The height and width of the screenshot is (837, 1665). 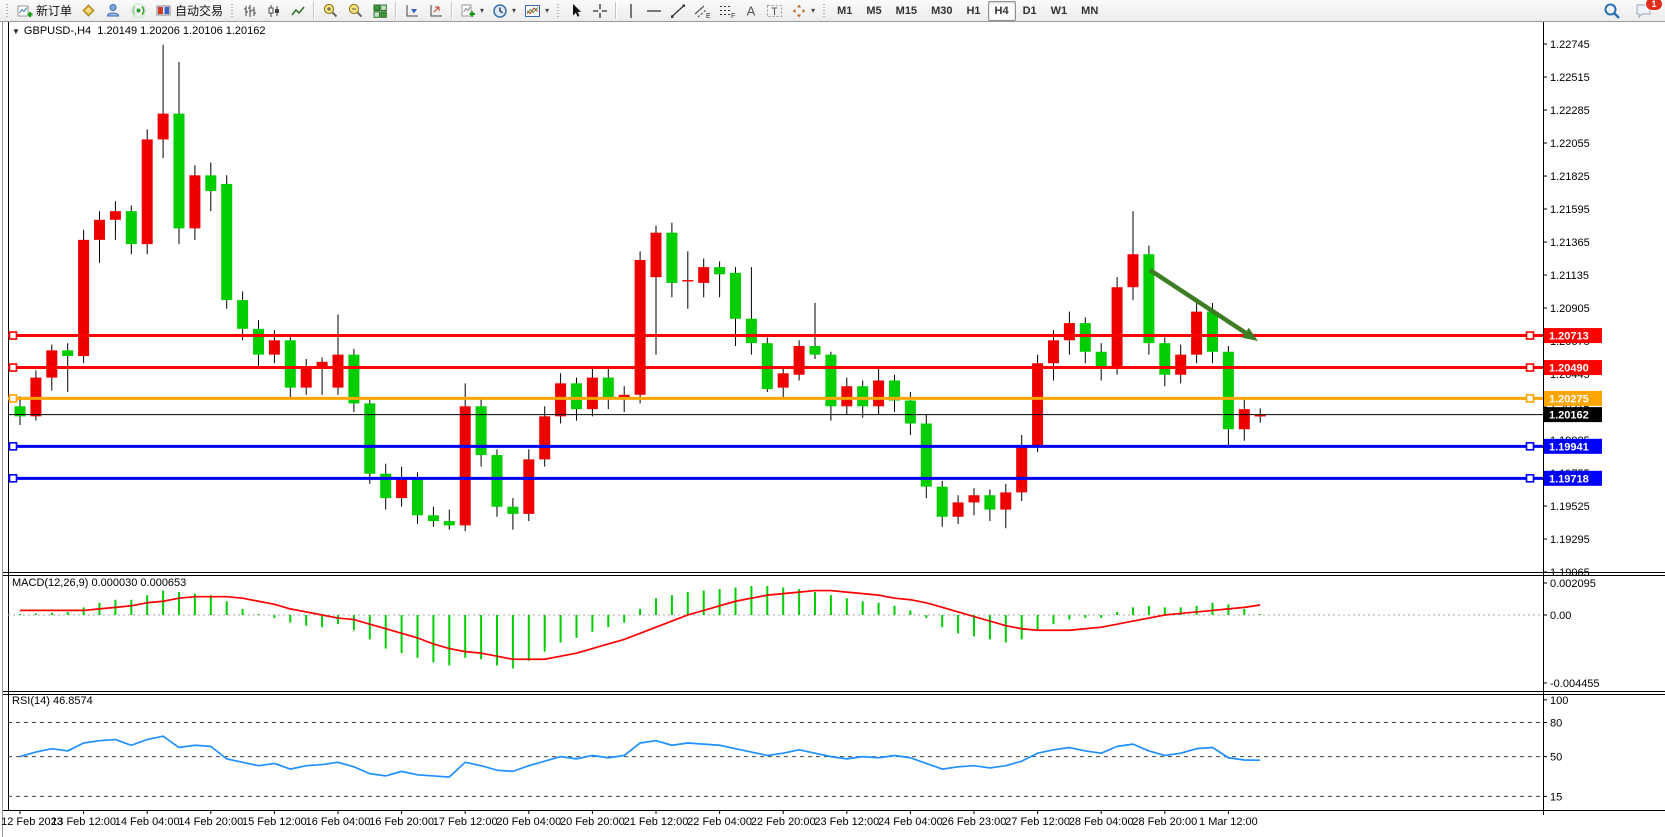 I want to click on text-icon: A, so click(x=751, y=11).